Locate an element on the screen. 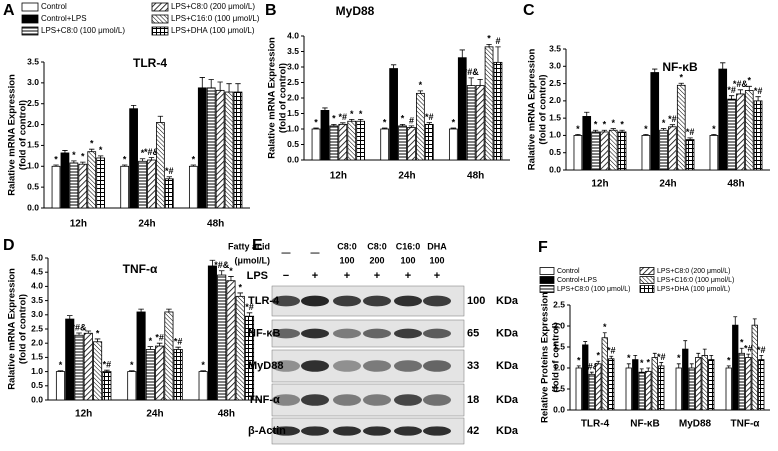 Image resolution: width=778 pixels, height=451 pixels. y-axis-label: Relative Proteins Expression is located at coordinates (545, 357).